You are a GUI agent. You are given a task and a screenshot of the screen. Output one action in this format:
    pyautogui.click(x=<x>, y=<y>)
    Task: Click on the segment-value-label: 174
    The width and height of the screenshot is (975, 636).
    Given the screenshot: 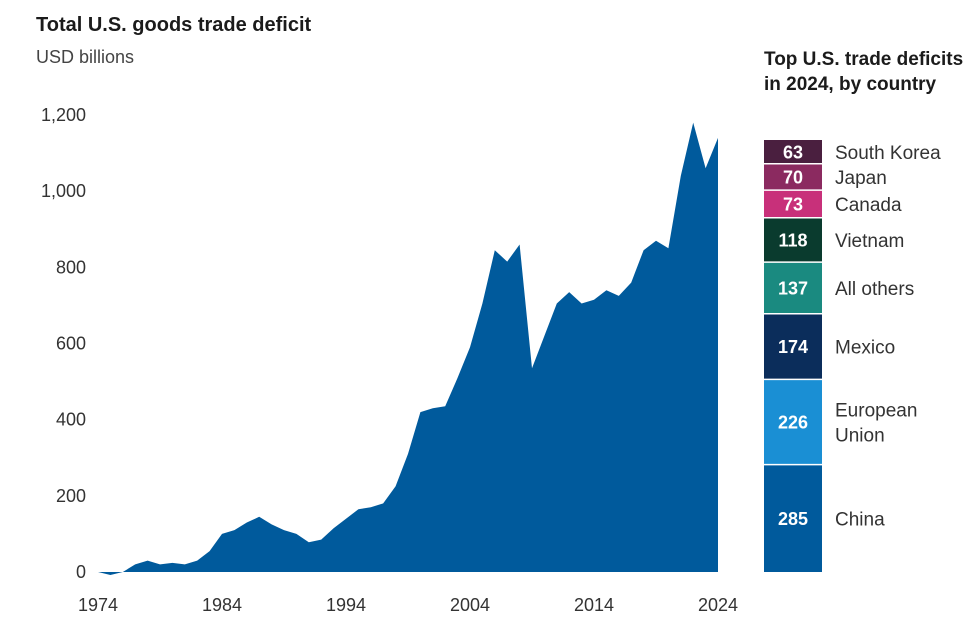 What is the action you would take?
    pyautogui.click(x=793, y=347)
    